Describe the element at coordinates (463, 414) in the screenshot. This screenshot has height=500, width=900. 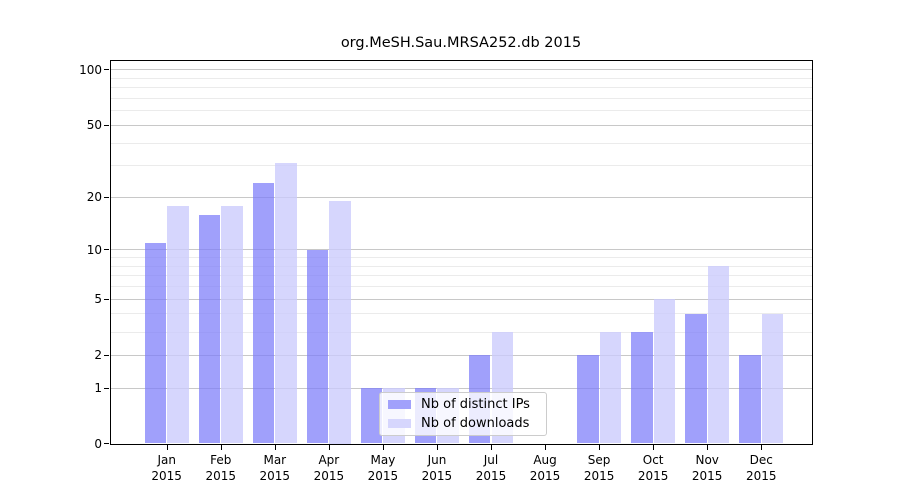
I see `legend: Nb of distinct IPs Nb of downloads` at that location.